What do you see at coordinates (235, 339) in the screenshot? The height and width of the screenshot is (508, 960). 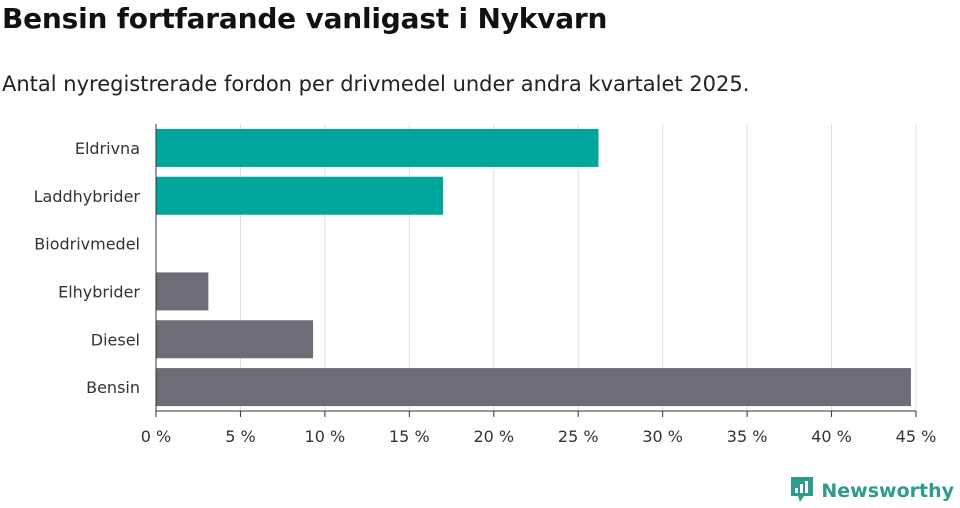 I see `bar-diesel` at bounding box center [235, 339].